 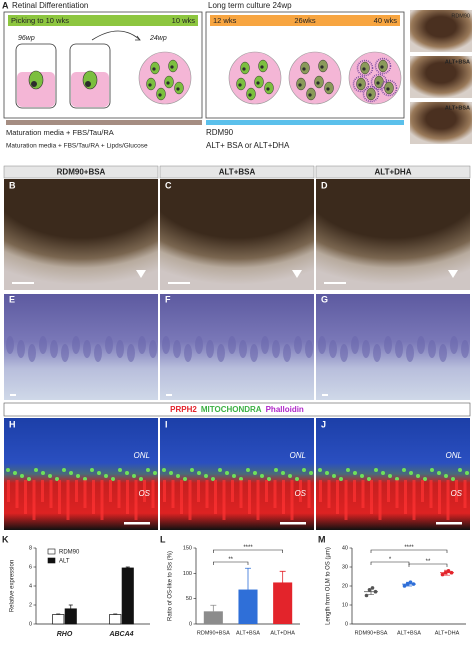 What do you see at coordinates (13, 586) in the screenshot?
I see `y-axis-label: Relative expression` at bounding box center [13, 586].